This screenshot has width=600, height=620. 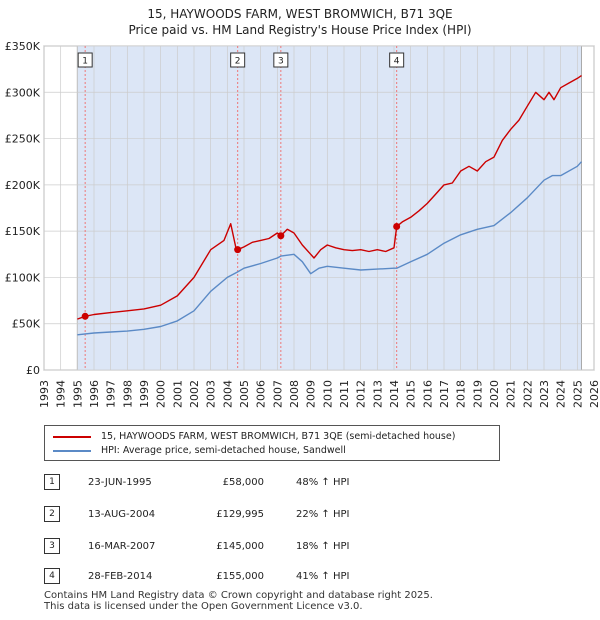 What do you see at coordinates (477, 394) in the screenshot?
I see `x-tick-label: 2019` at bounding box center [477, 394].